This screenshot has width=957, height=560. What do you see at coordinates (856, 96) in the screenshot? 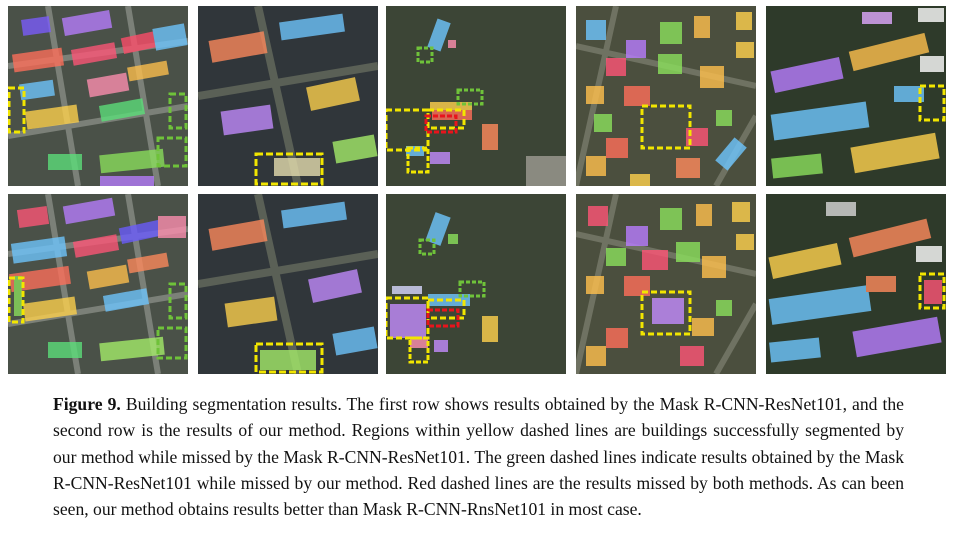
I see `panel-row1-col5` at bounding box center [856, 96].